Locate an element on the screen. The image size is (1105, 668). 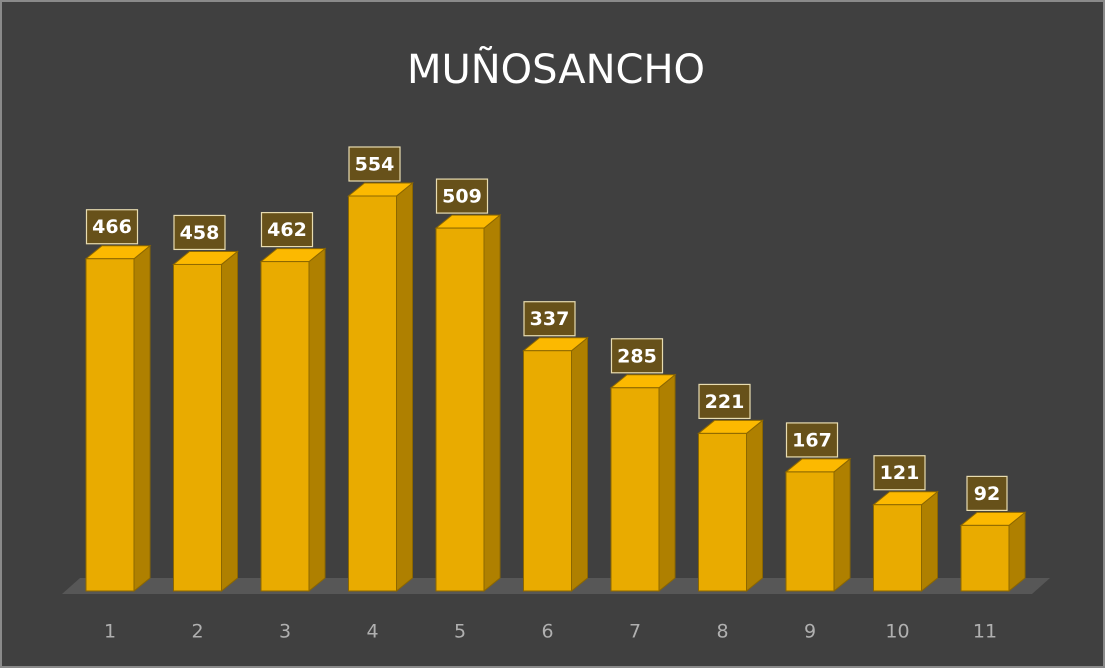
x-tick-label: 2 is located at coordinates (197, 632).